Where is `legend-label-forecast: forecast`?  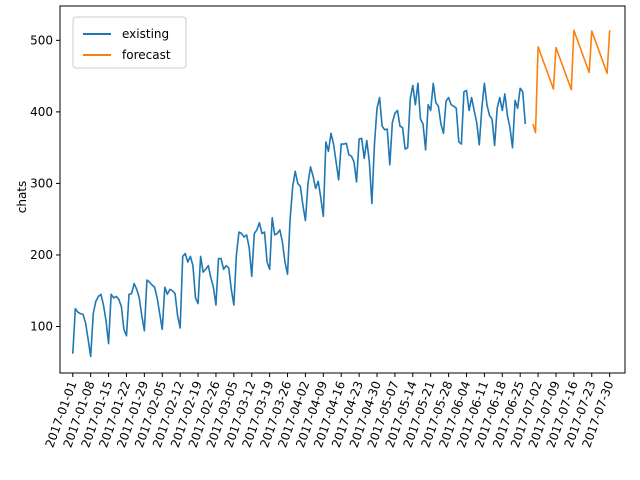
legend-label-forecast: forecast is located at coordinates (146, 55).